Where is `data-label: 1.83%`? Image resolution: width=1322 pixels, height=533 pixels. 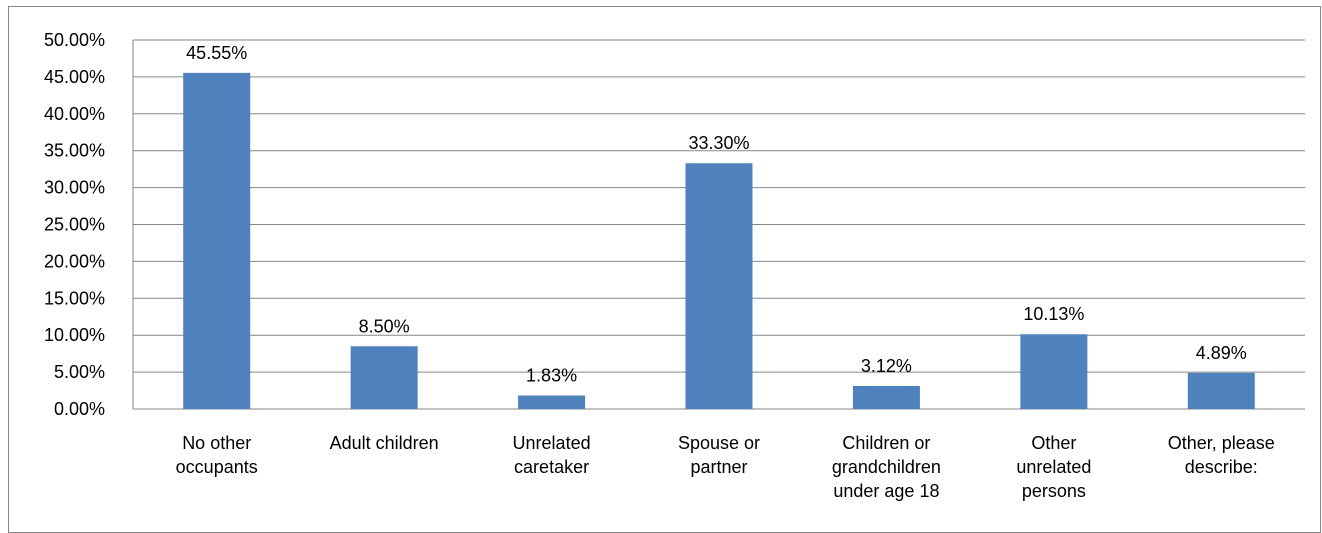
data-label: 1.83% is located at coordinates (551, 375).